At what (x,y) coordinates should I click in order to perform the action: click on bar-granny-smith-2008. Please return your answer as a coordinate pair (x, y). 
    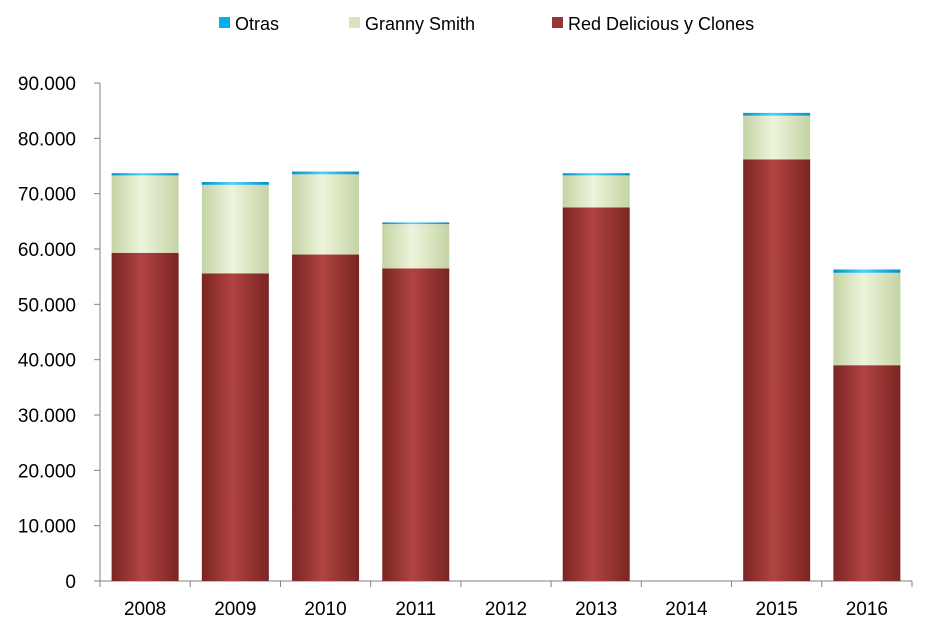
    Looking at the image, I should click on (145, 214).